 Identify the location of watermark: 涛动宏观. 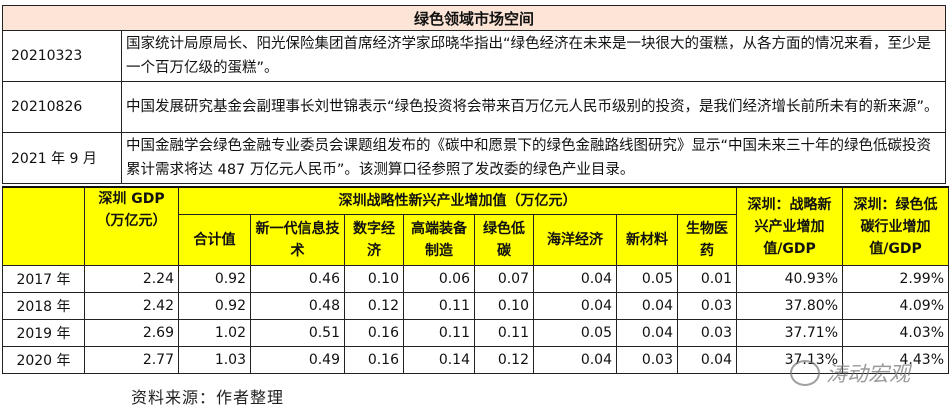
(850, 373).